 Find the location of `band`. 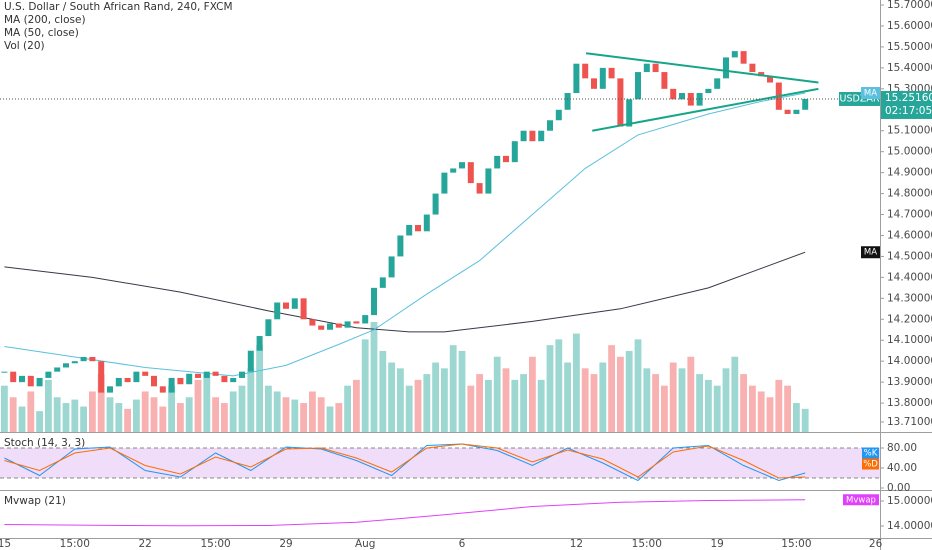

band is located at coordinates (440, 463).